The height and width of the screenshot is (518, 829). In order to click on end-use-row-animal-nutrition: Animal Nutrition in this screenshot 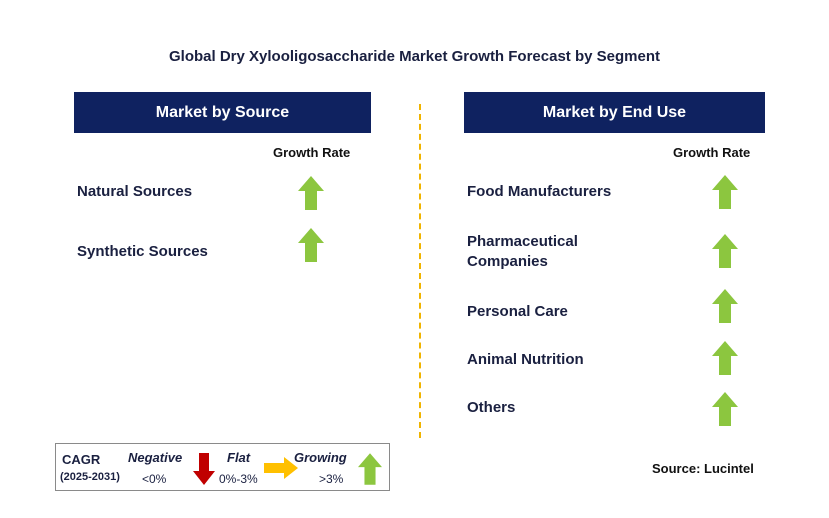, I will do `click(525, 360)`.